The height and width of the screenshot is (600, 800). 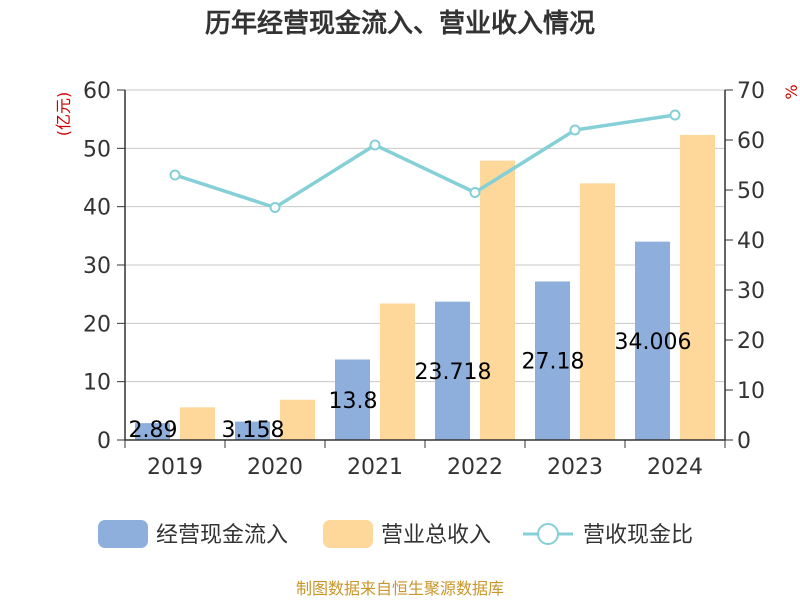 I want to click on line-series, so click(x=425, y=161).